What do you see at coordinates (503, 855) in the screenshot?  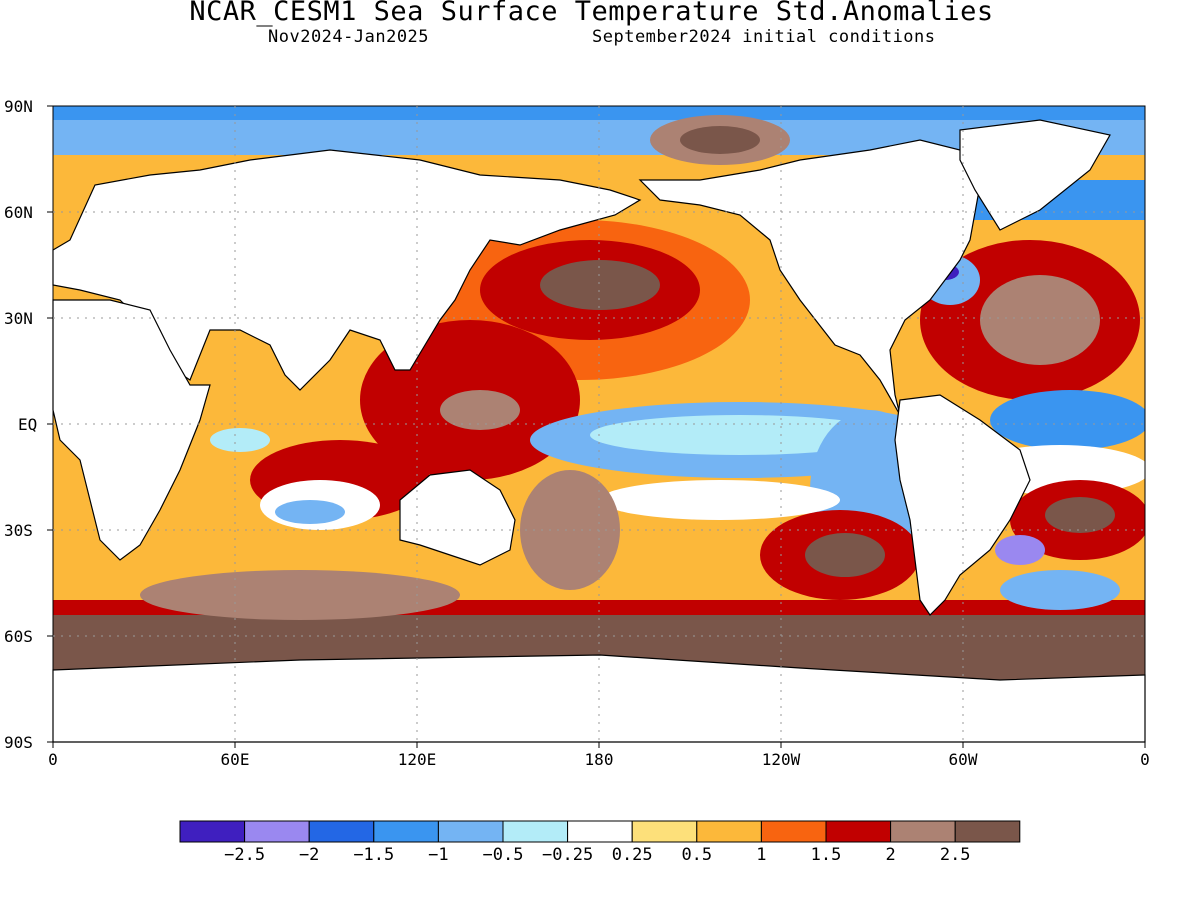 I see `colorbar-tick-label: −0.5` at bounding box center [503, 855].